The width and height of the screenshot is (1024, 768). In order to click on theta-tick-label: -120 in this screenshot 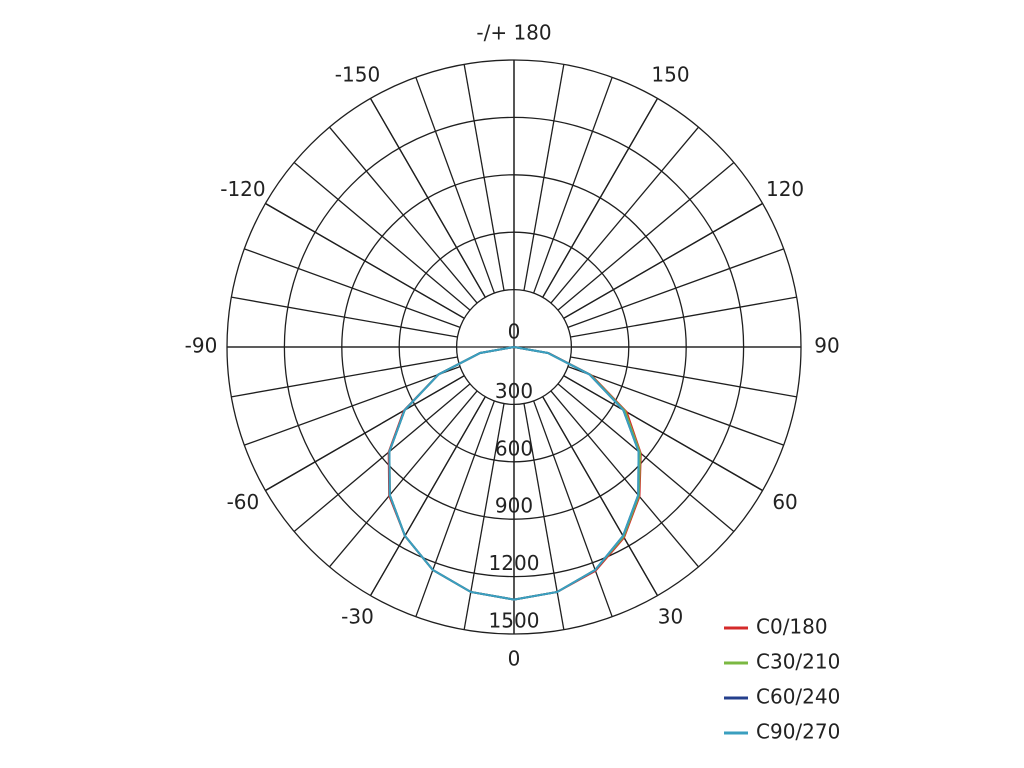, I will do `click(242, 189)`.